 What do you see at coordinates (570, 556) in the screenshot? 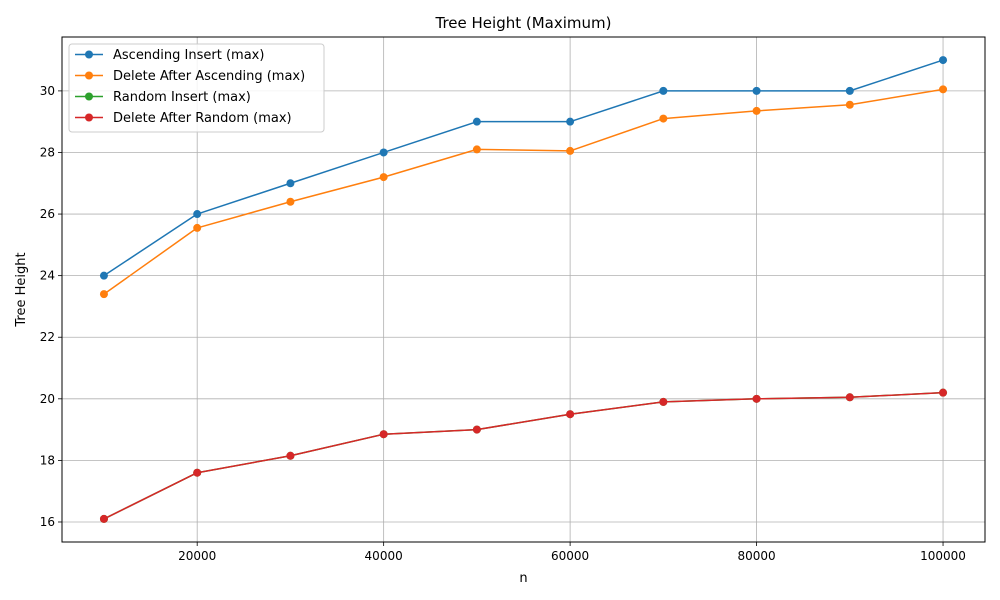
I see `x-tick-label: 60000` at bounding box center [570, 556].